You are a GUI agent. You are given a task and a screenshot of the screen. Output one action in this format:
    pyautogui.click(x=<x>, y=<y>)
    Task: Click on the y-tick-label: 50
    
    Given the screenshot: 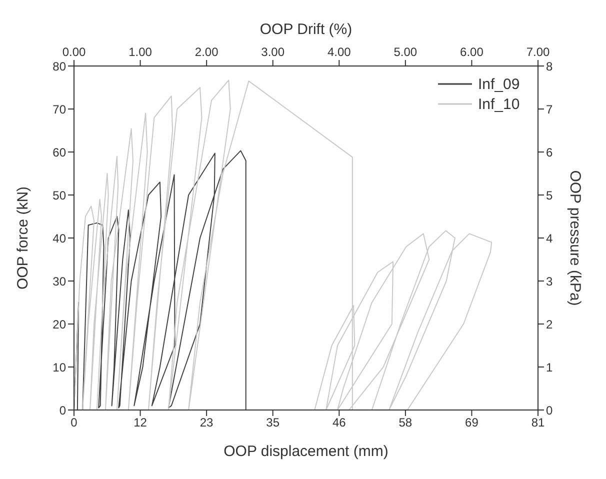 What is the action you would take?
    pyautogui.click(x=59, y=195)
    